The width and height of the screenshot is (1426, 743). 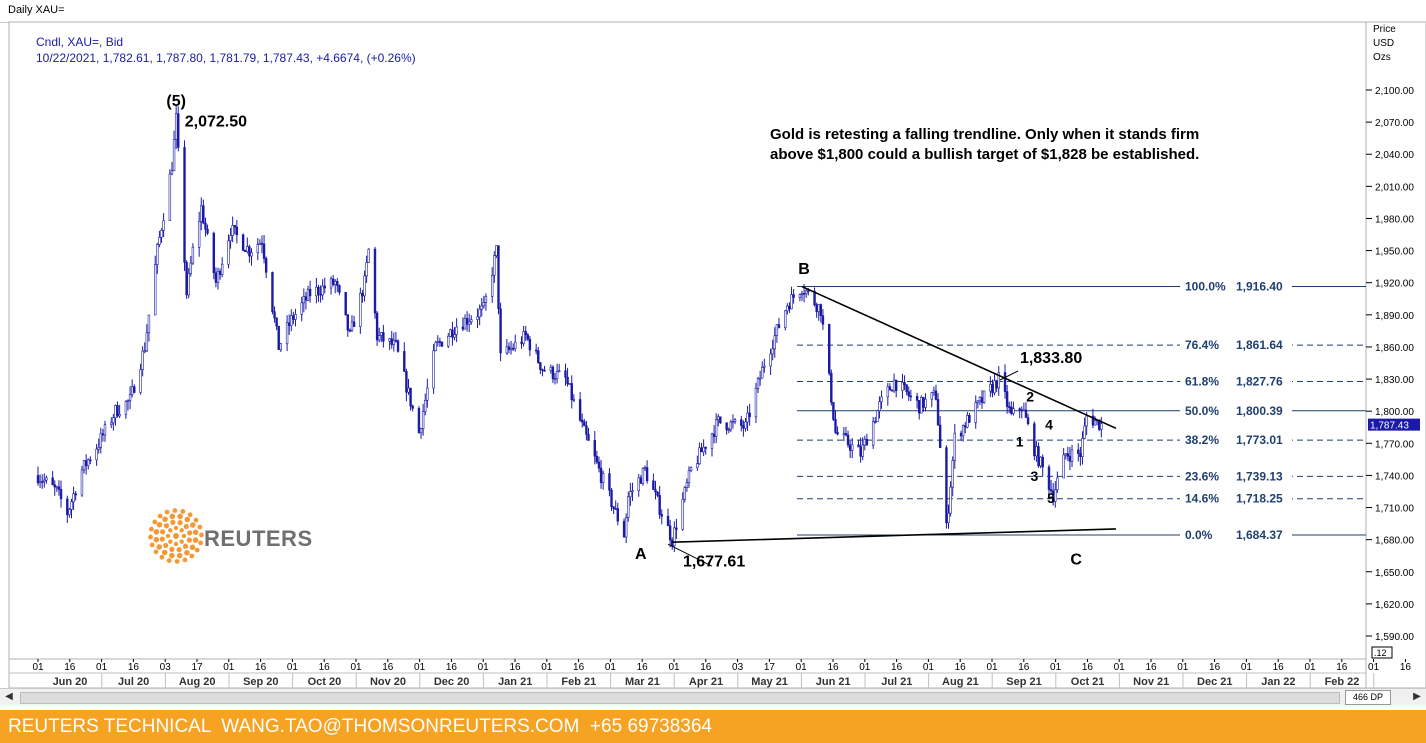 What do you see at coordinates (70, 682) in the screenshot?
I see `x-month-label: Jun 20` at bounding box center [70, 682].